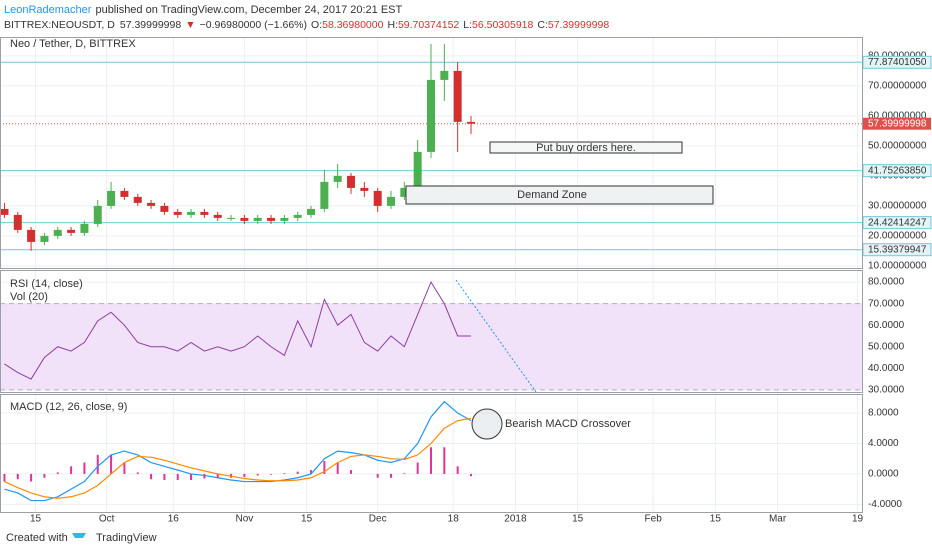  What do you see at coordinates (352, 25) in the screenshot?
I see `ohlc-value: 58.36980000` at bounding box center [352, 25].